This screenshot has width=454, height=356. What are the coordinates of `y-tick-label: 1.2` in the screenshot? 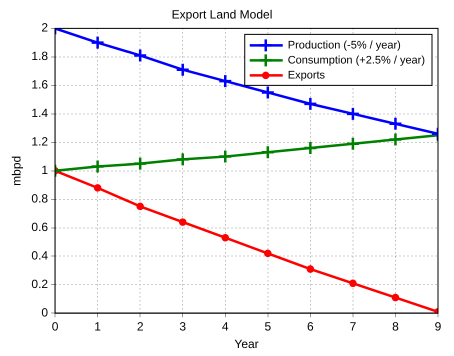 It's located at (39, 141).